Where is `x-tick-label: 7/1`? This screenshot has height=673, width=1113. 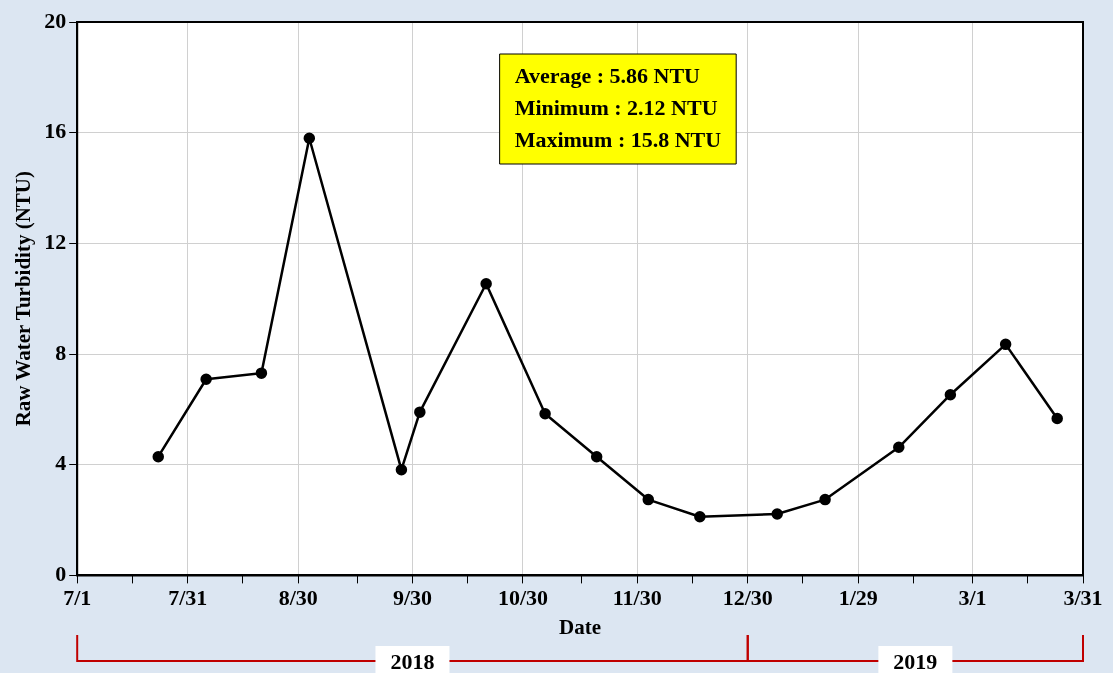 x-tick-label: 7/1 is located at coordinates (77, 598).